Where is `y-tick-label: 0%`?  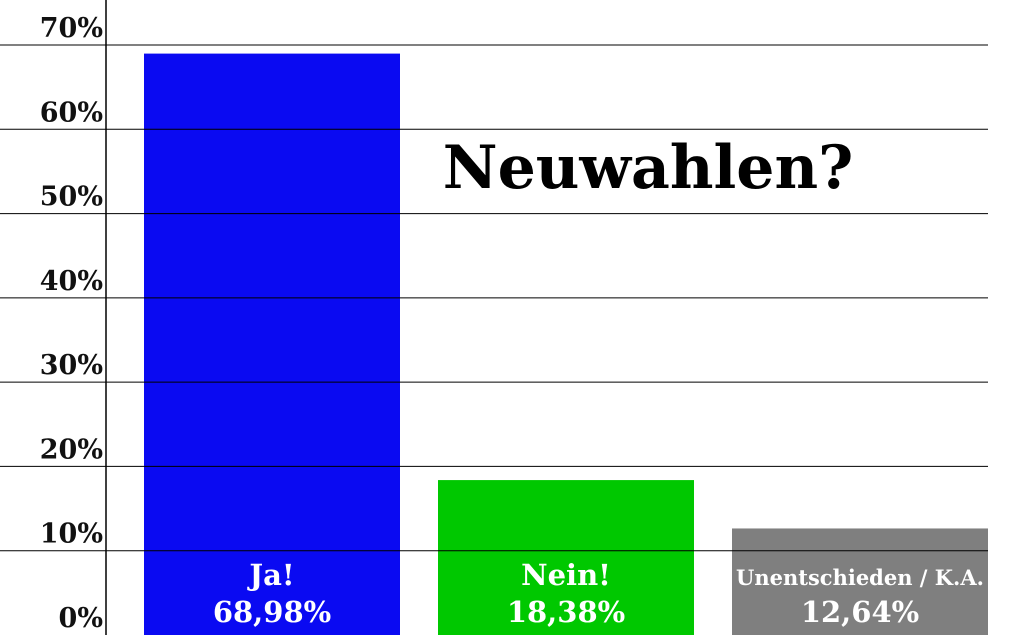 y-tick-label: 0% is located at coordinates (81, 618).